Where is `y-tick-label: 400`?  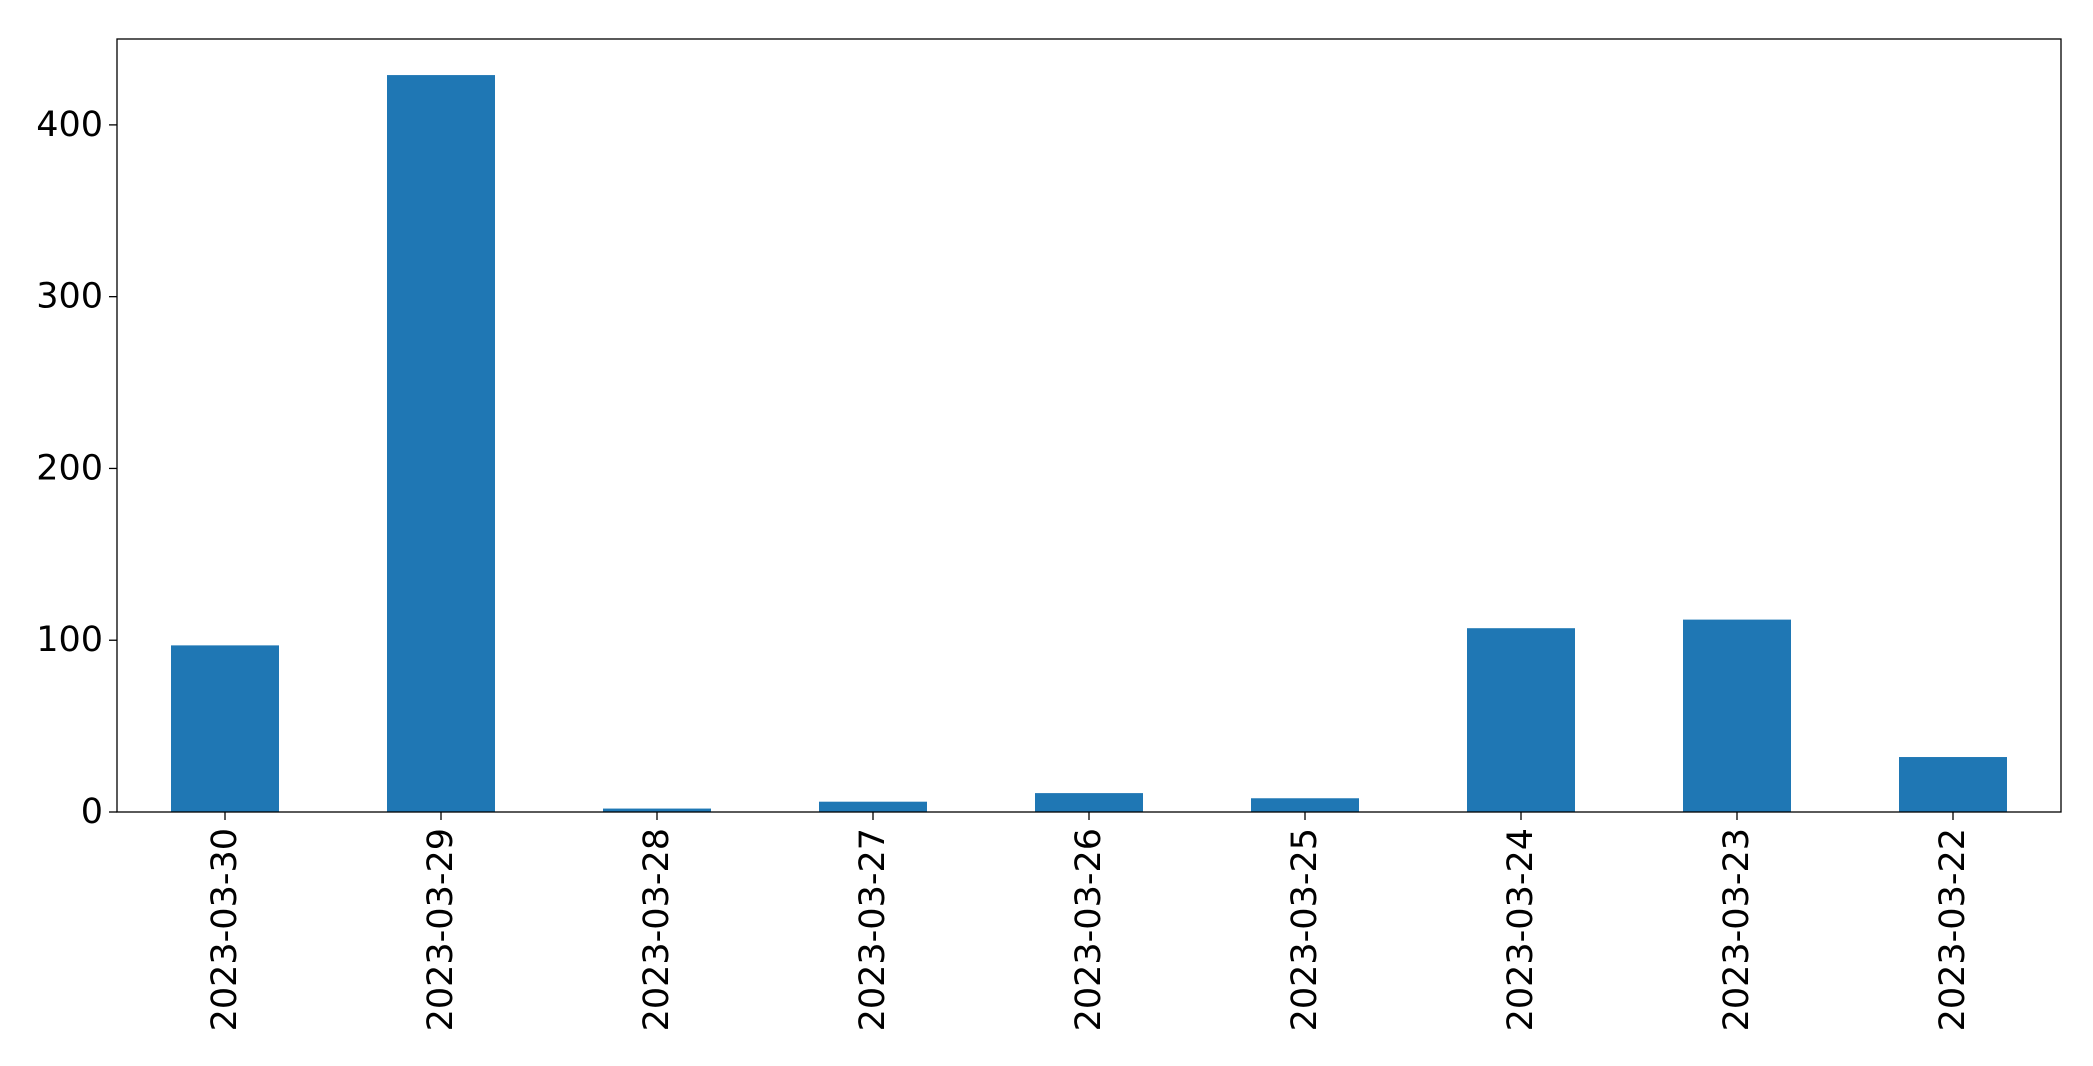 y-tick-label: 400 is located at coordinates (69, 125).